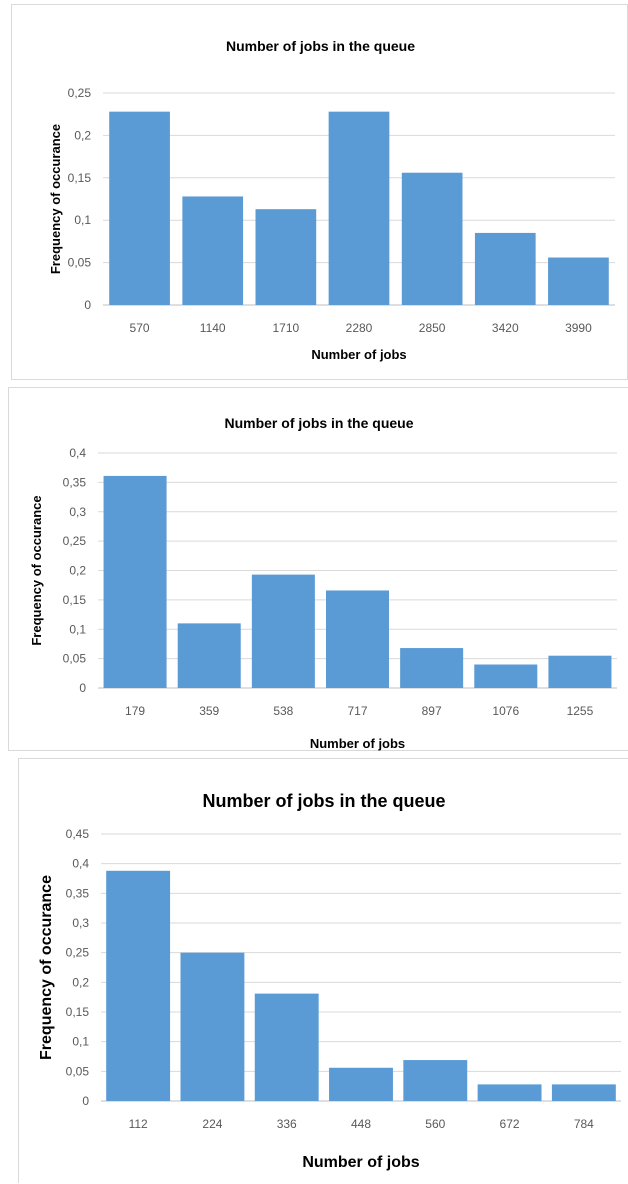  Describe the element at coordinates (432, 328) in the screenshot. I see `x-tick-label: 2850` at that location.